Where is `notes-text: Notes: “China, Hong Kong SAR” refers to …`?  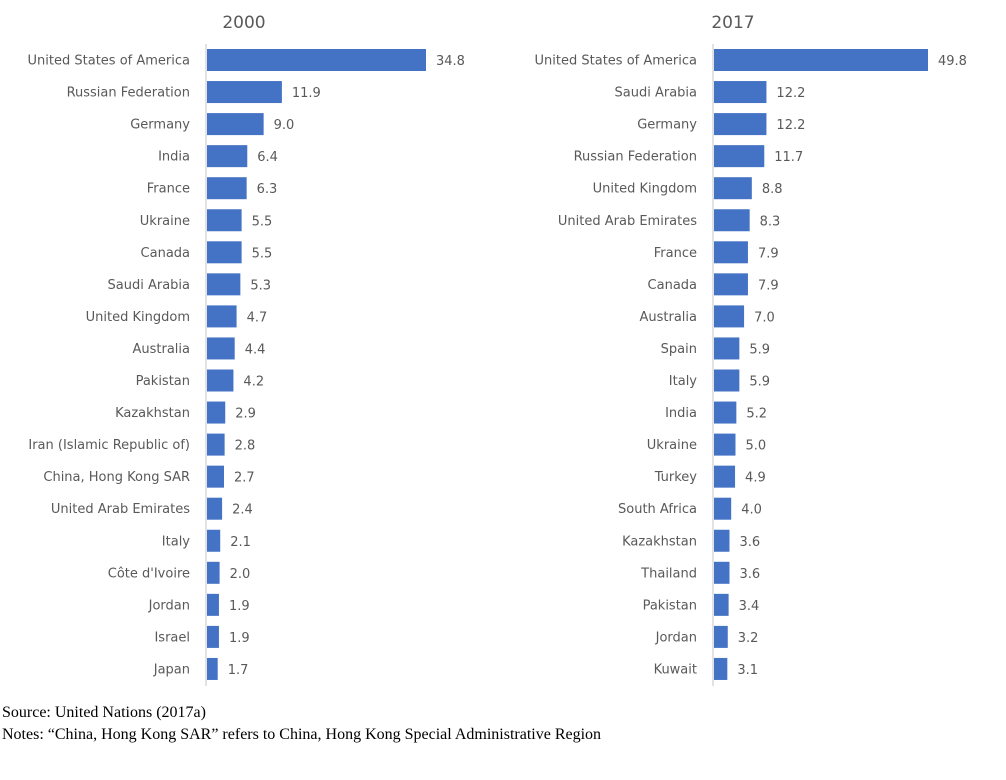 notes-text: Notes: “China, Hong Kong SAR” refers to … is located at coordinates (302, 734).